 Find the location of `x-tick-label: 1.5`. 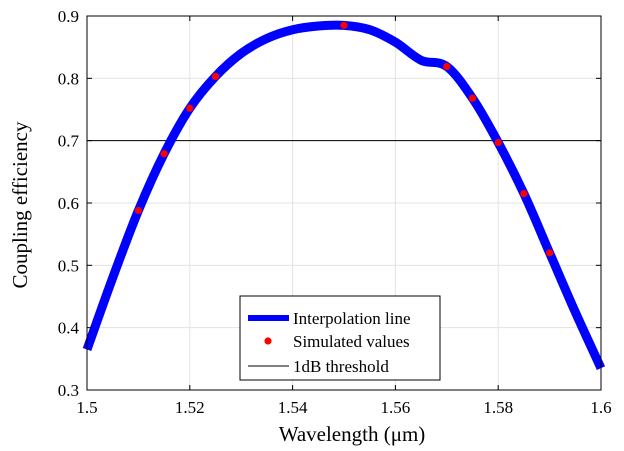

x-tick-label: 1.5 is located at coordinates (86, 407).